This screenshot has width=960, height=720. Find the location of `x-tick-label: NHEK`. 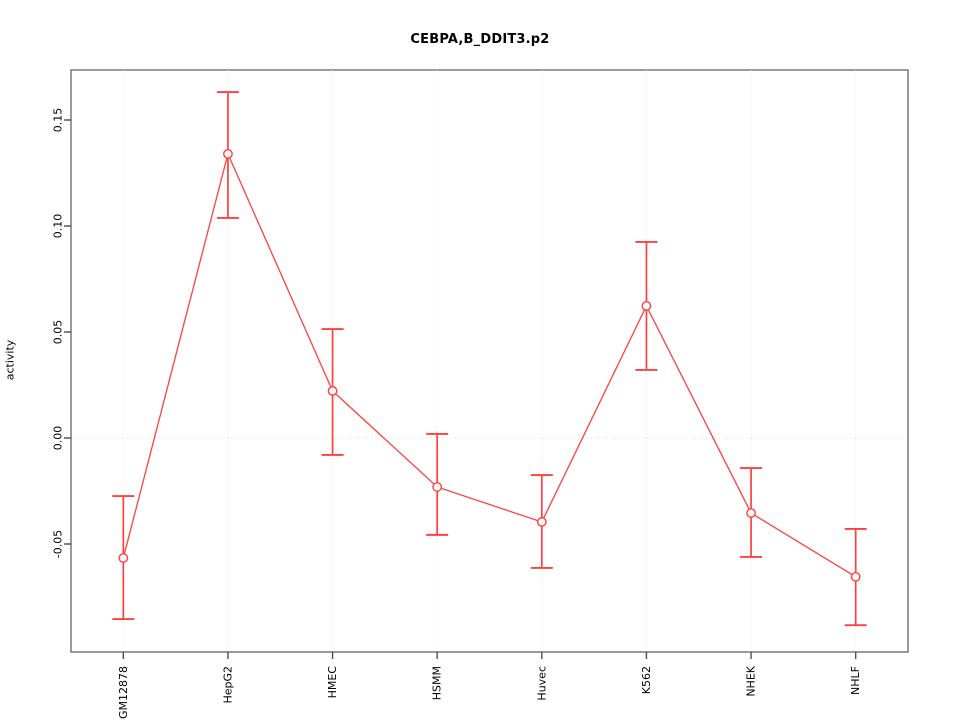

x-tick-label: NHEK is located at coordinates (751, 680).